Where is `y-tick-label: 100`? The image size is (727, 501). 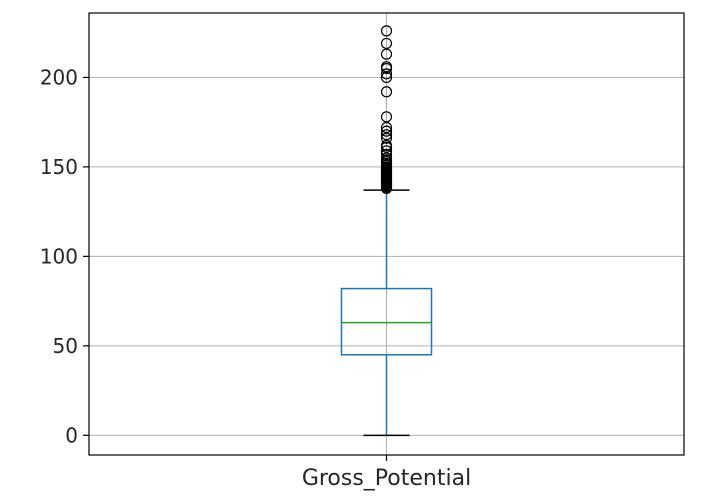
y-tick-label: 100 is located at coordinates (59, 256).